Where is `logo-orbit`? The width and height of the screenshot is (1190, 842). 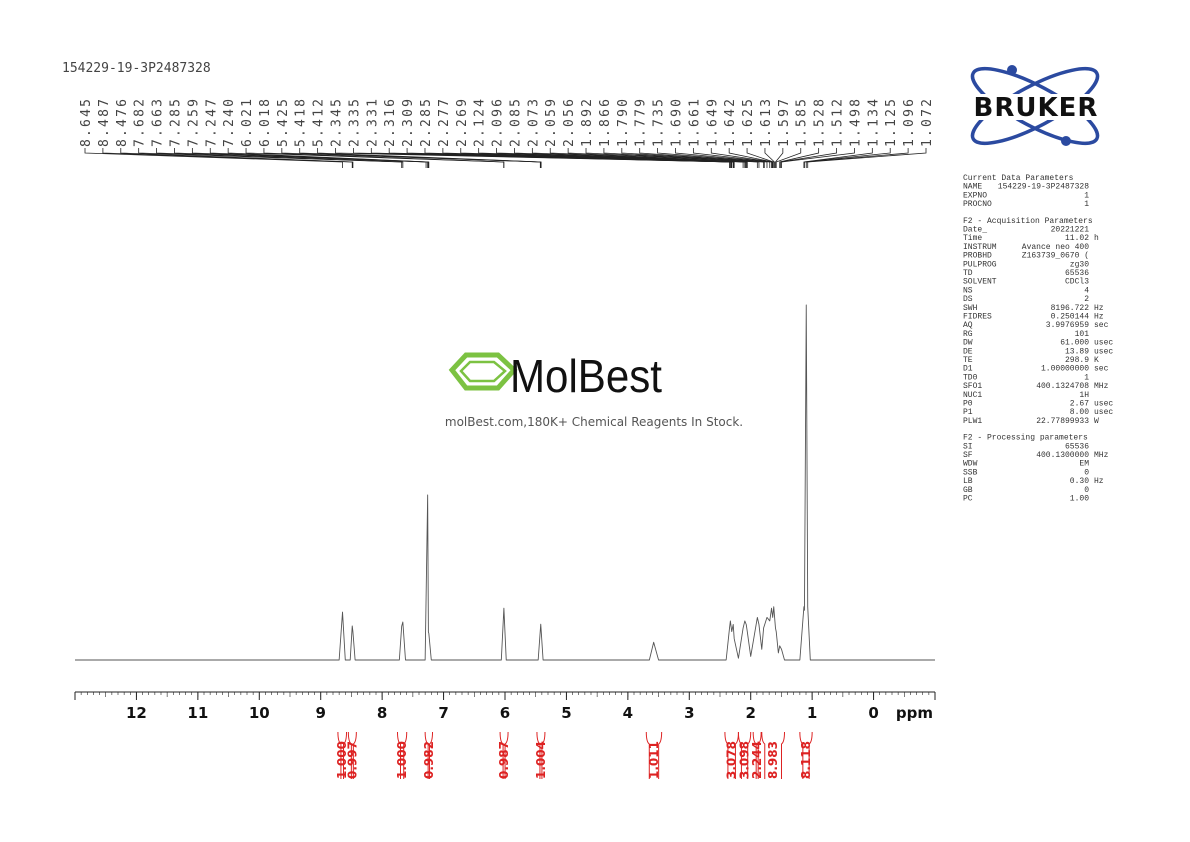
logo-orbit is located at coordinates (1035, 106).